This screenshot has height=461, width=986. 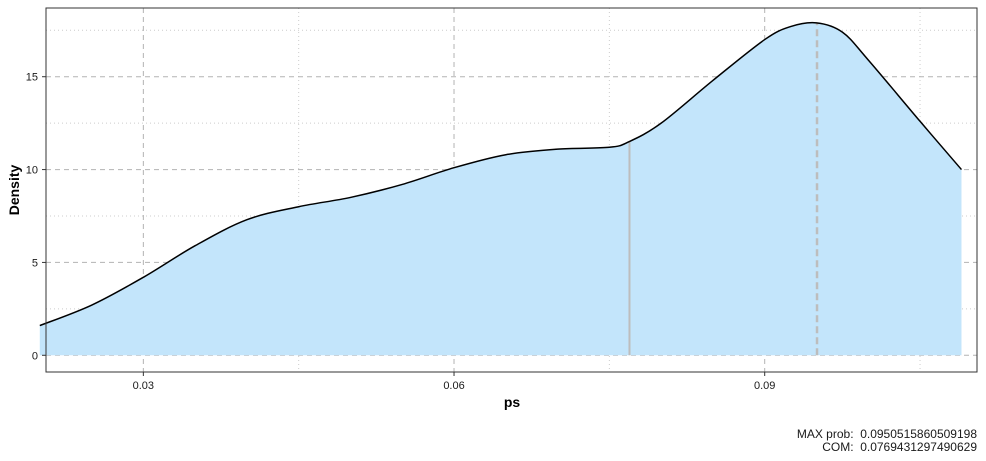 What do you see at coordinates (36, 217) in the screenshot?
I see `y-axis-ticks: 0 5 10 15` at bounding box center [36, 217].